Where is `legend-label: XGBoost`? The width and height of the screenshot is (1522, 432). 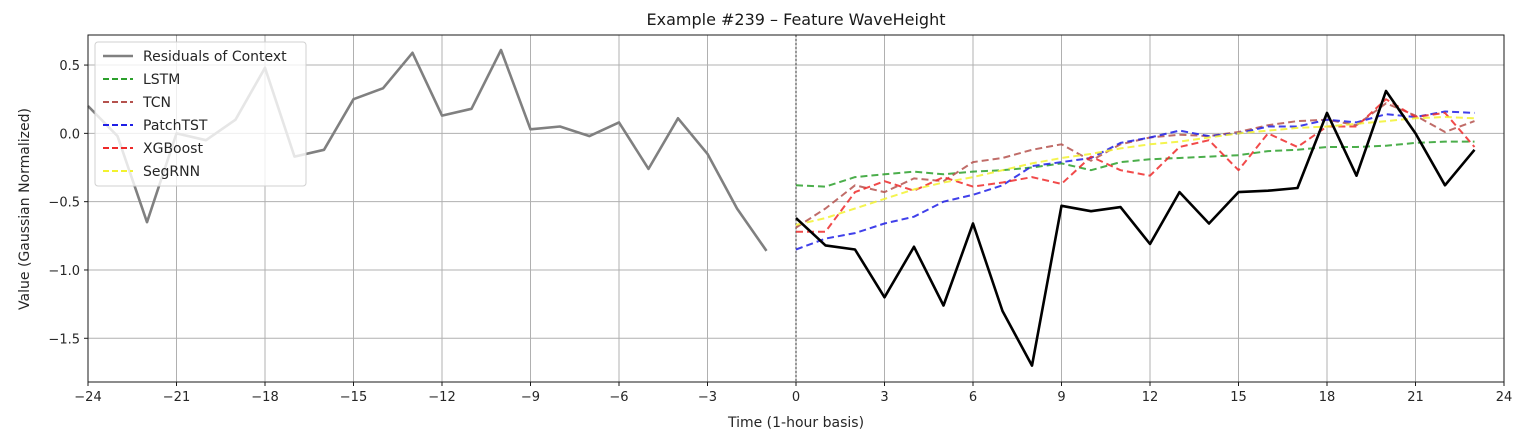 legend-label: XGBoost is located at coordinates (173, 149).